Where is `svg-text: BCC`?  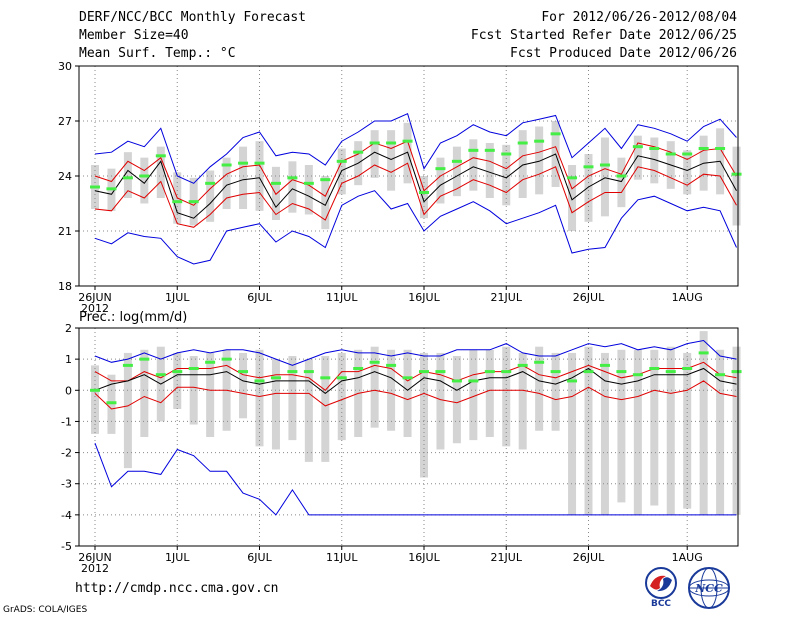 svg-text: BCC is located at coordinates (661, 603).